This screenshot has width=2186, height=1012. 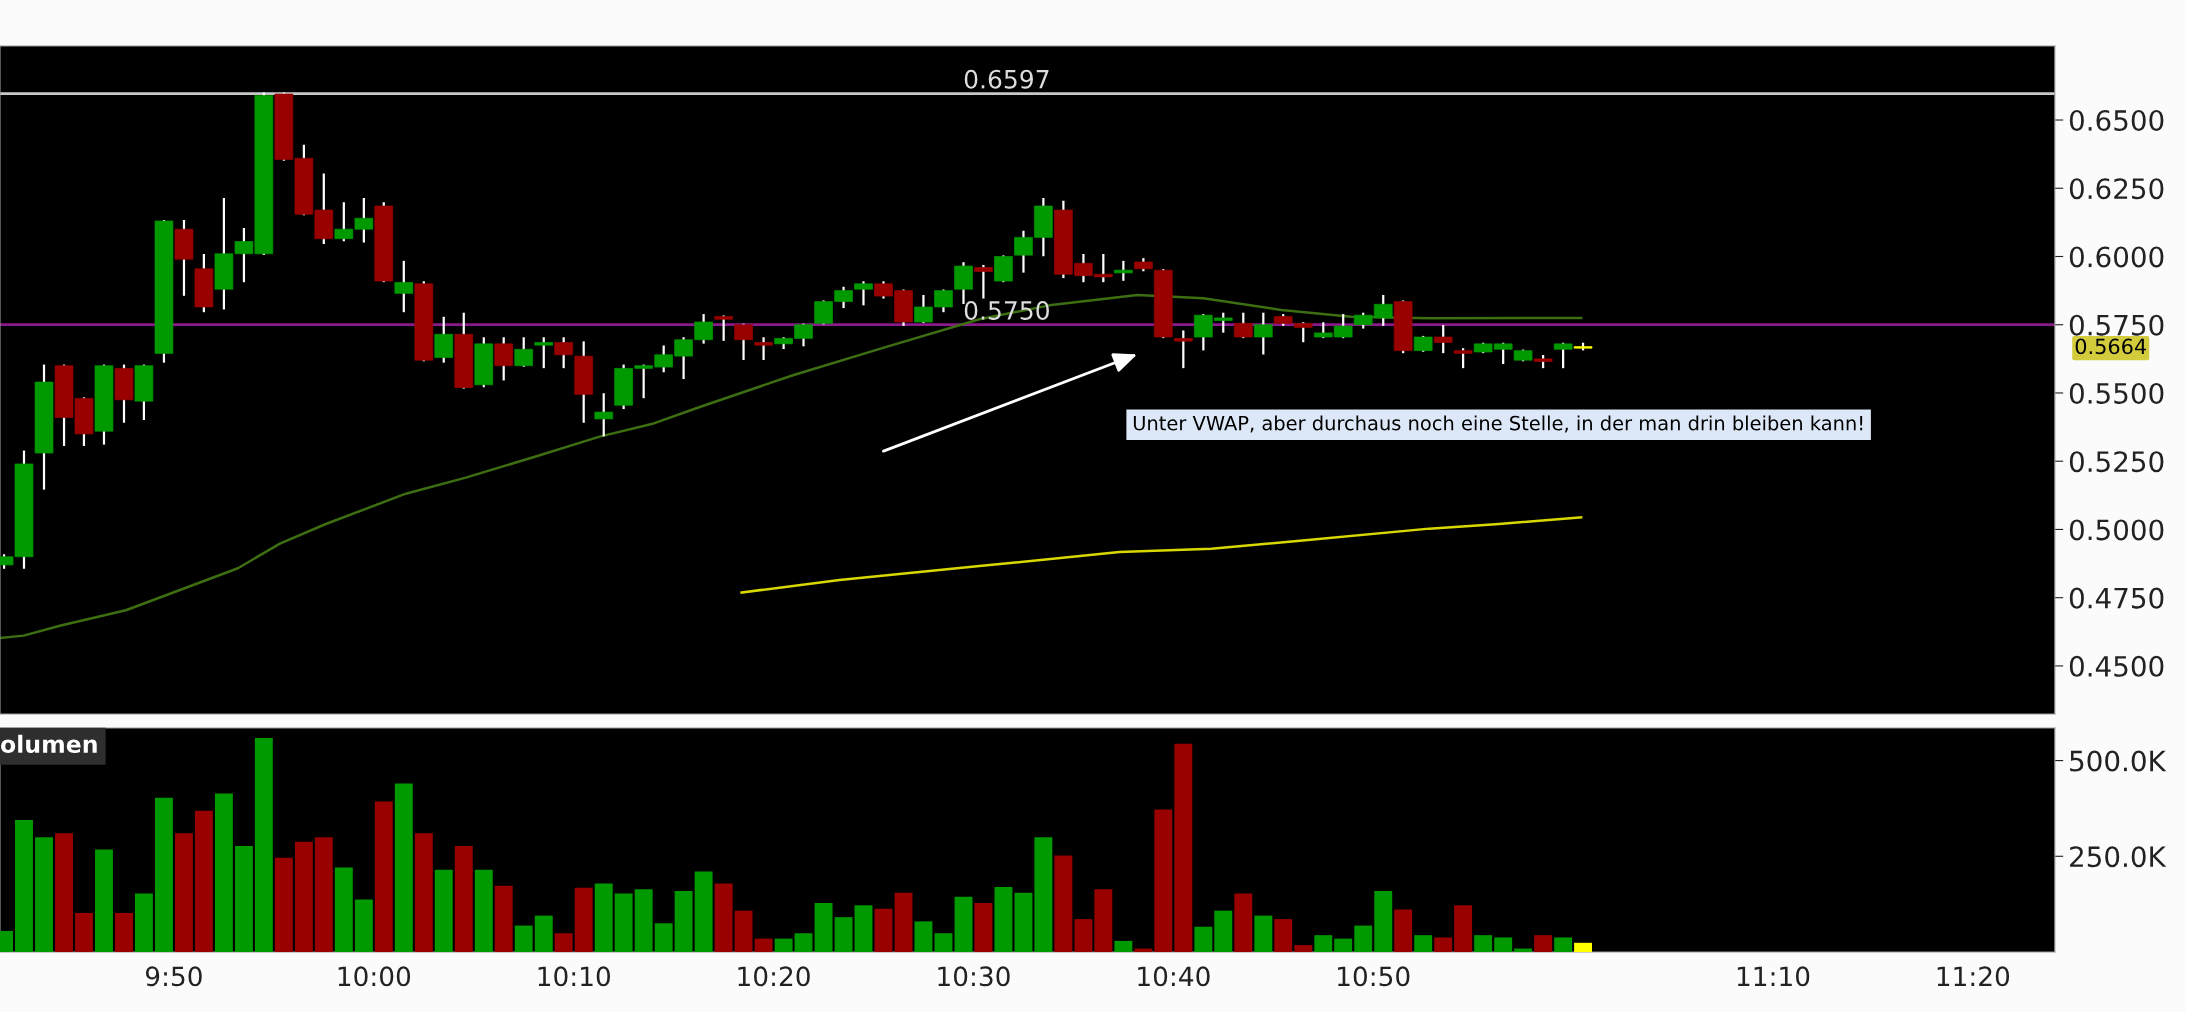 What do you see at coordinates (1374, 976) in the screenshot?
I see `x-tick-label: 10:50` at bounding box center [1374, 976].